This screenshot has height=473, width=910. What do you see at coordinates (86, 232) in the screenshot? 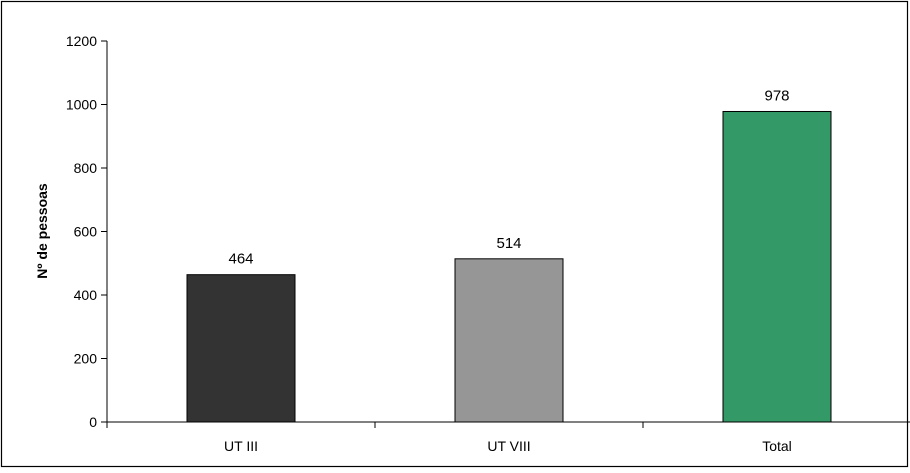
I see `y-tick-label: 600` at bounding box center [86, 232].